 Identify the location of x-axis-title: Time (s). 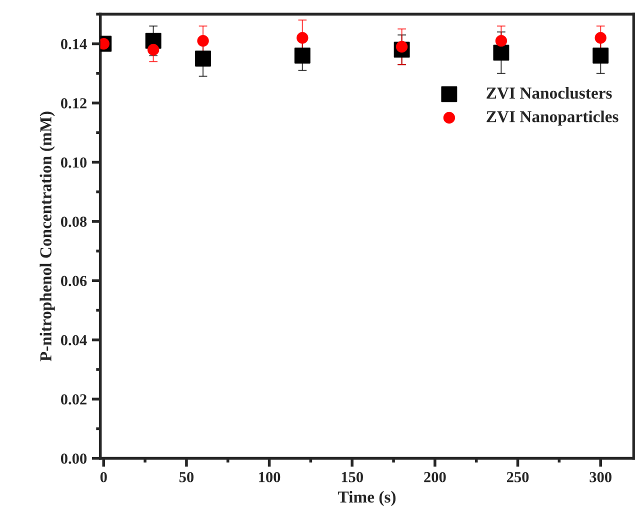
(367, 498).